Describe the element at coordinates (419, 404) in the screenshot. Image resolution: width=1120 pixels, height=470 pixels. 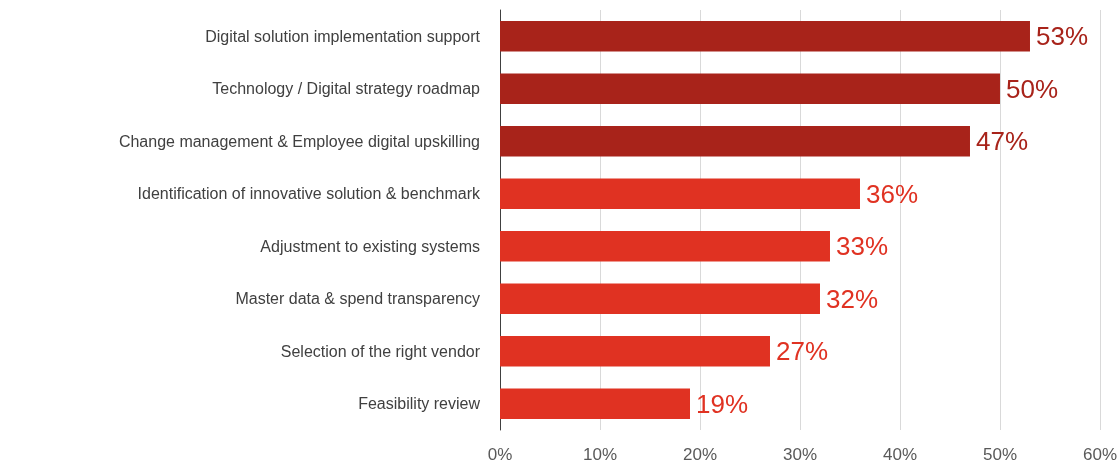
I see `y-tick-label: Feasibility review` at that location.